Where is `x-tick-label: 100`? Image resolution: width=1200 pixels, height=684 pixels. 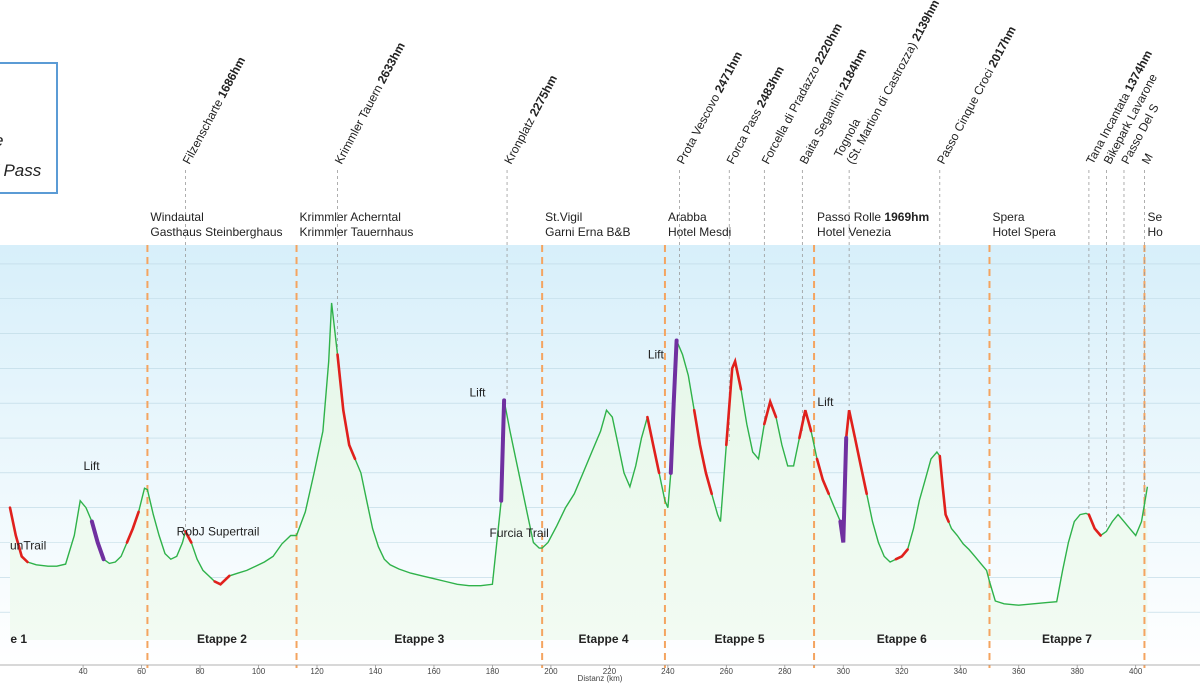 x-tick-label: 100 is located at coordinates (259, 671).